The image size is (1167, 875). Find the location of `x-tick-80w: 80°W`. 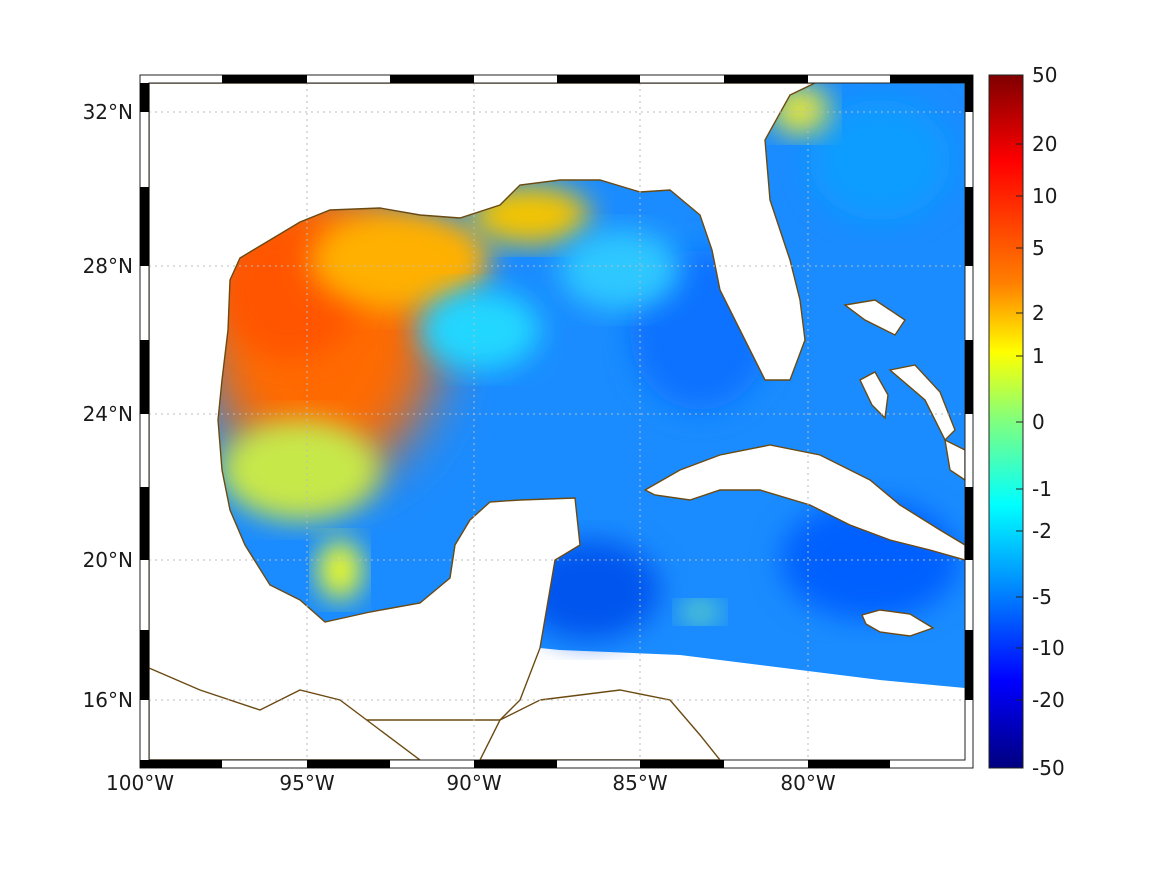

x-tick-80w: 80°W is located at coordinates (807, 783).